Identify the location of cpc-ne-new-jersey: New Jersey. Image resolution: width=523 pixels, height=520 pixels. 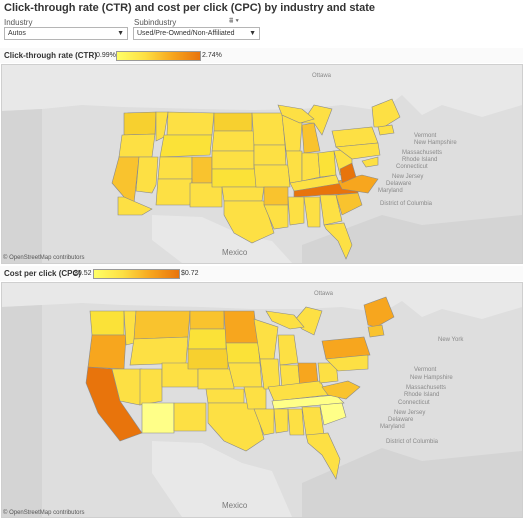
(409, 413).